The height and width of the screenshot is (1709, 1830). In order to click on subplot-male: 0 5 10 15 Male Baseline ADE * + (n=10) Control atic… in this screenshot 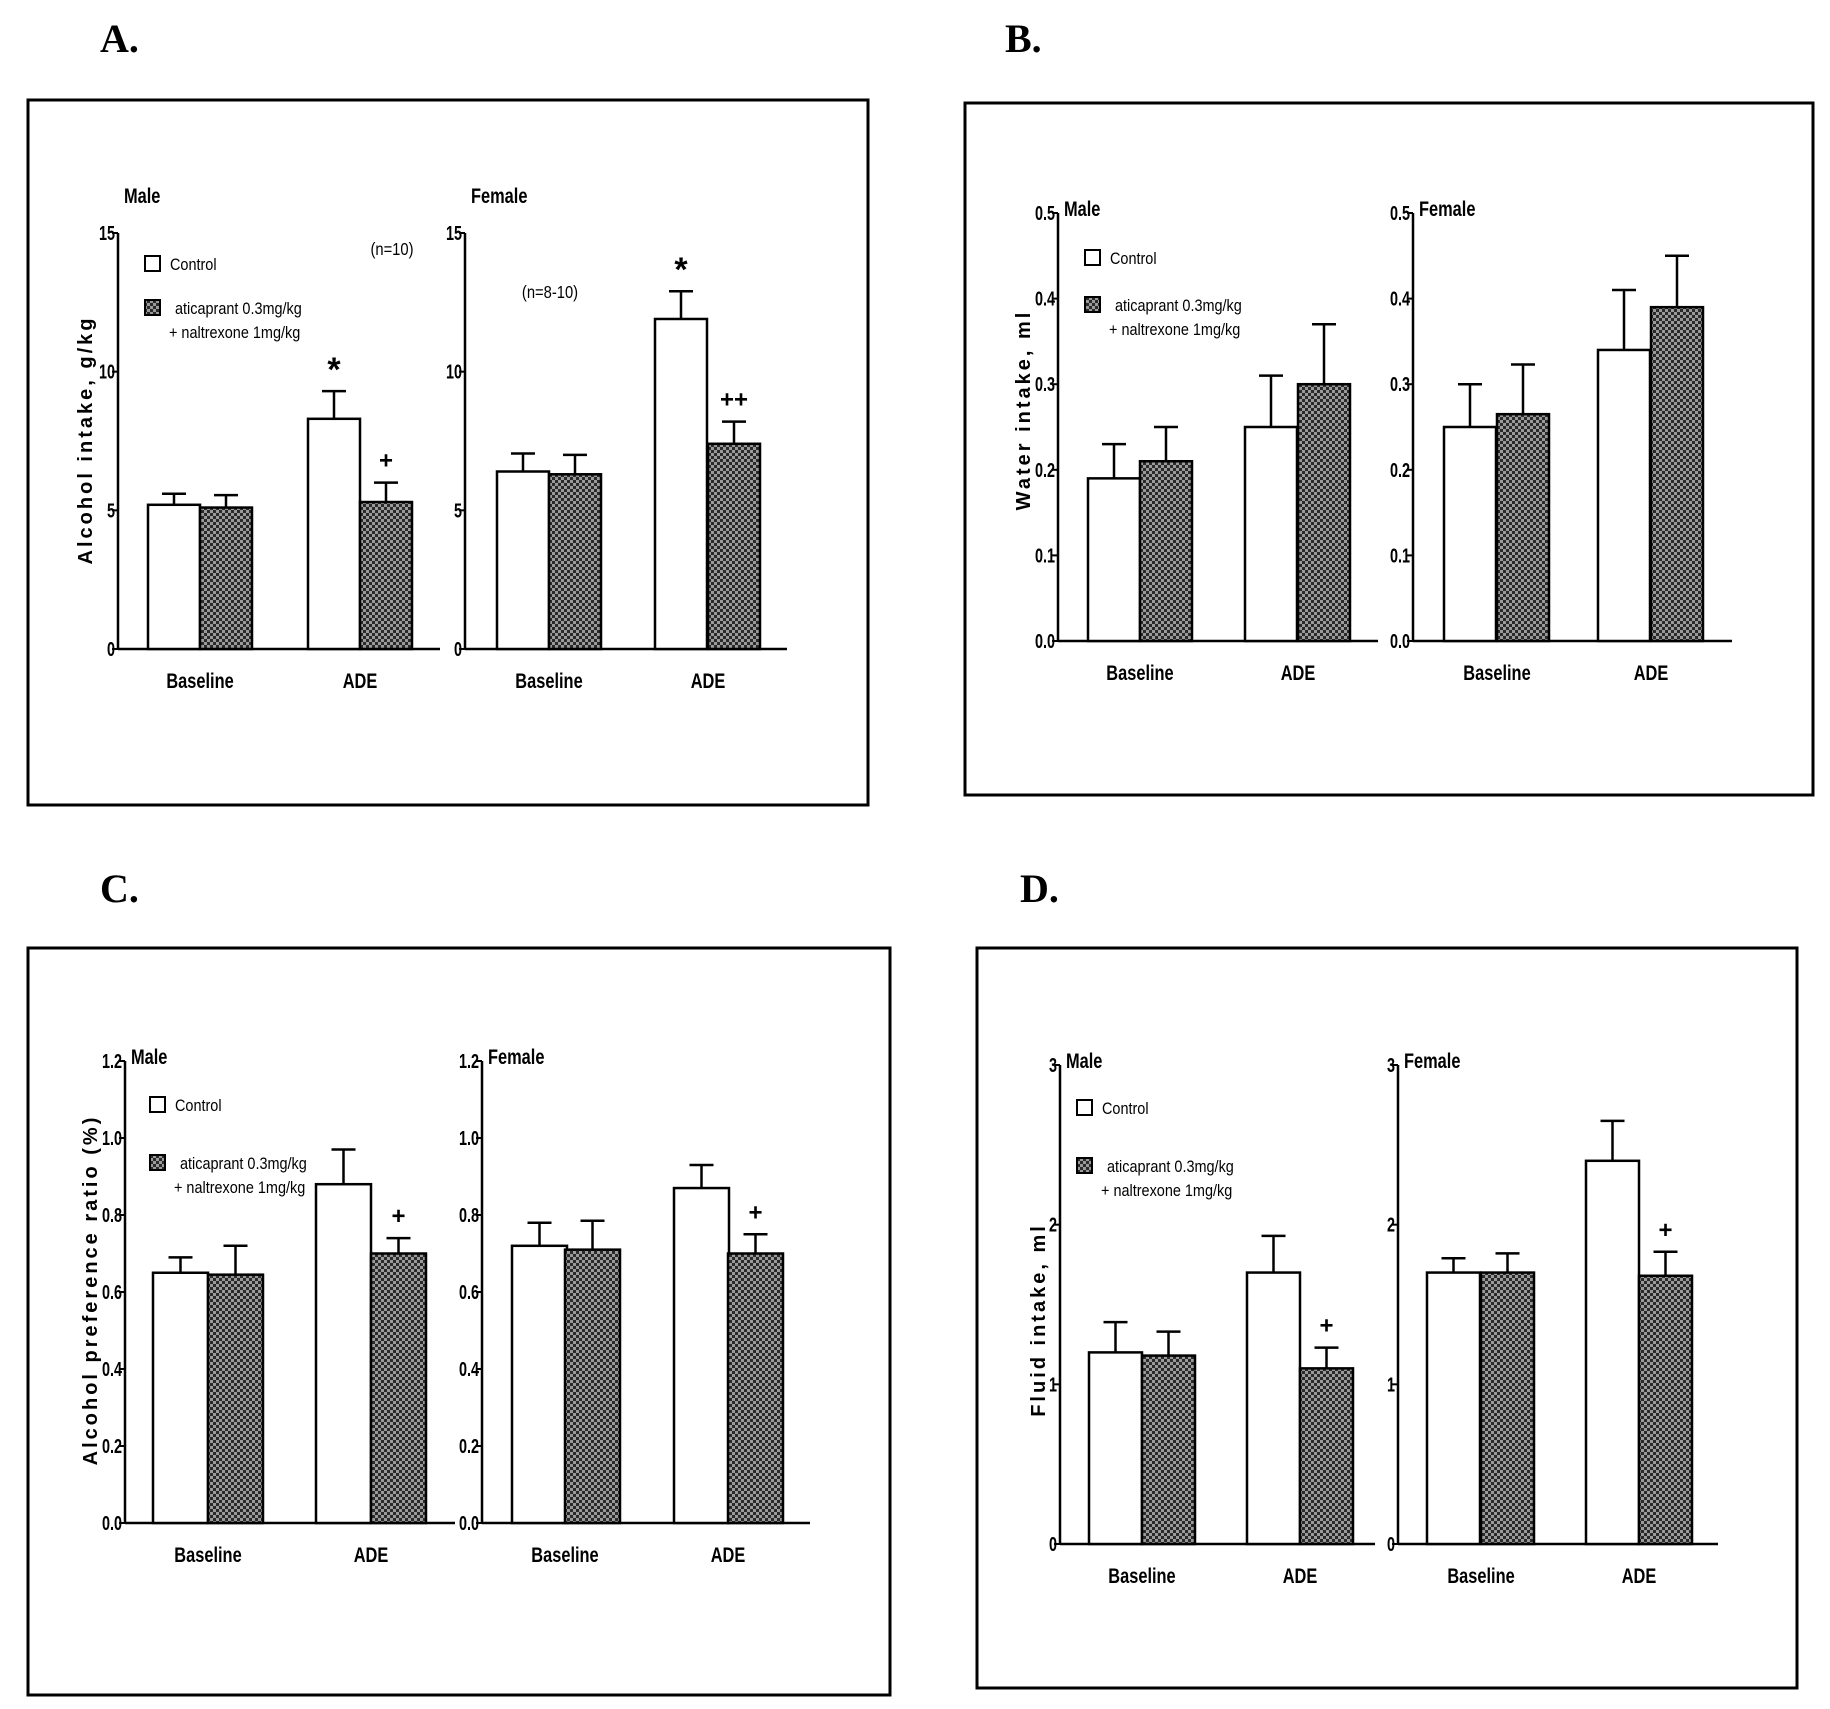, I will do `click(269, 438)`.